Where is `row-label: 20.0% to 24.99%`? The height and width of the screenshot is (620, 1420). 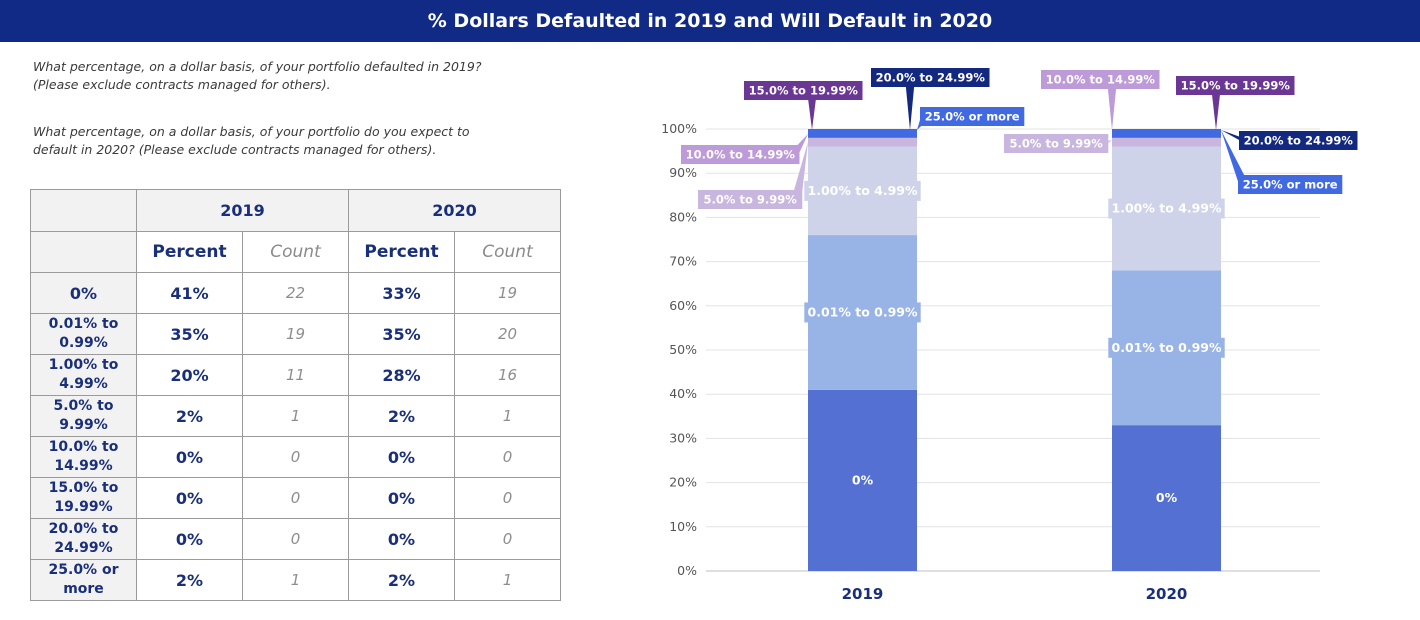
row-label: 20.0% to 24.99% is located at coordinates (83, 539).